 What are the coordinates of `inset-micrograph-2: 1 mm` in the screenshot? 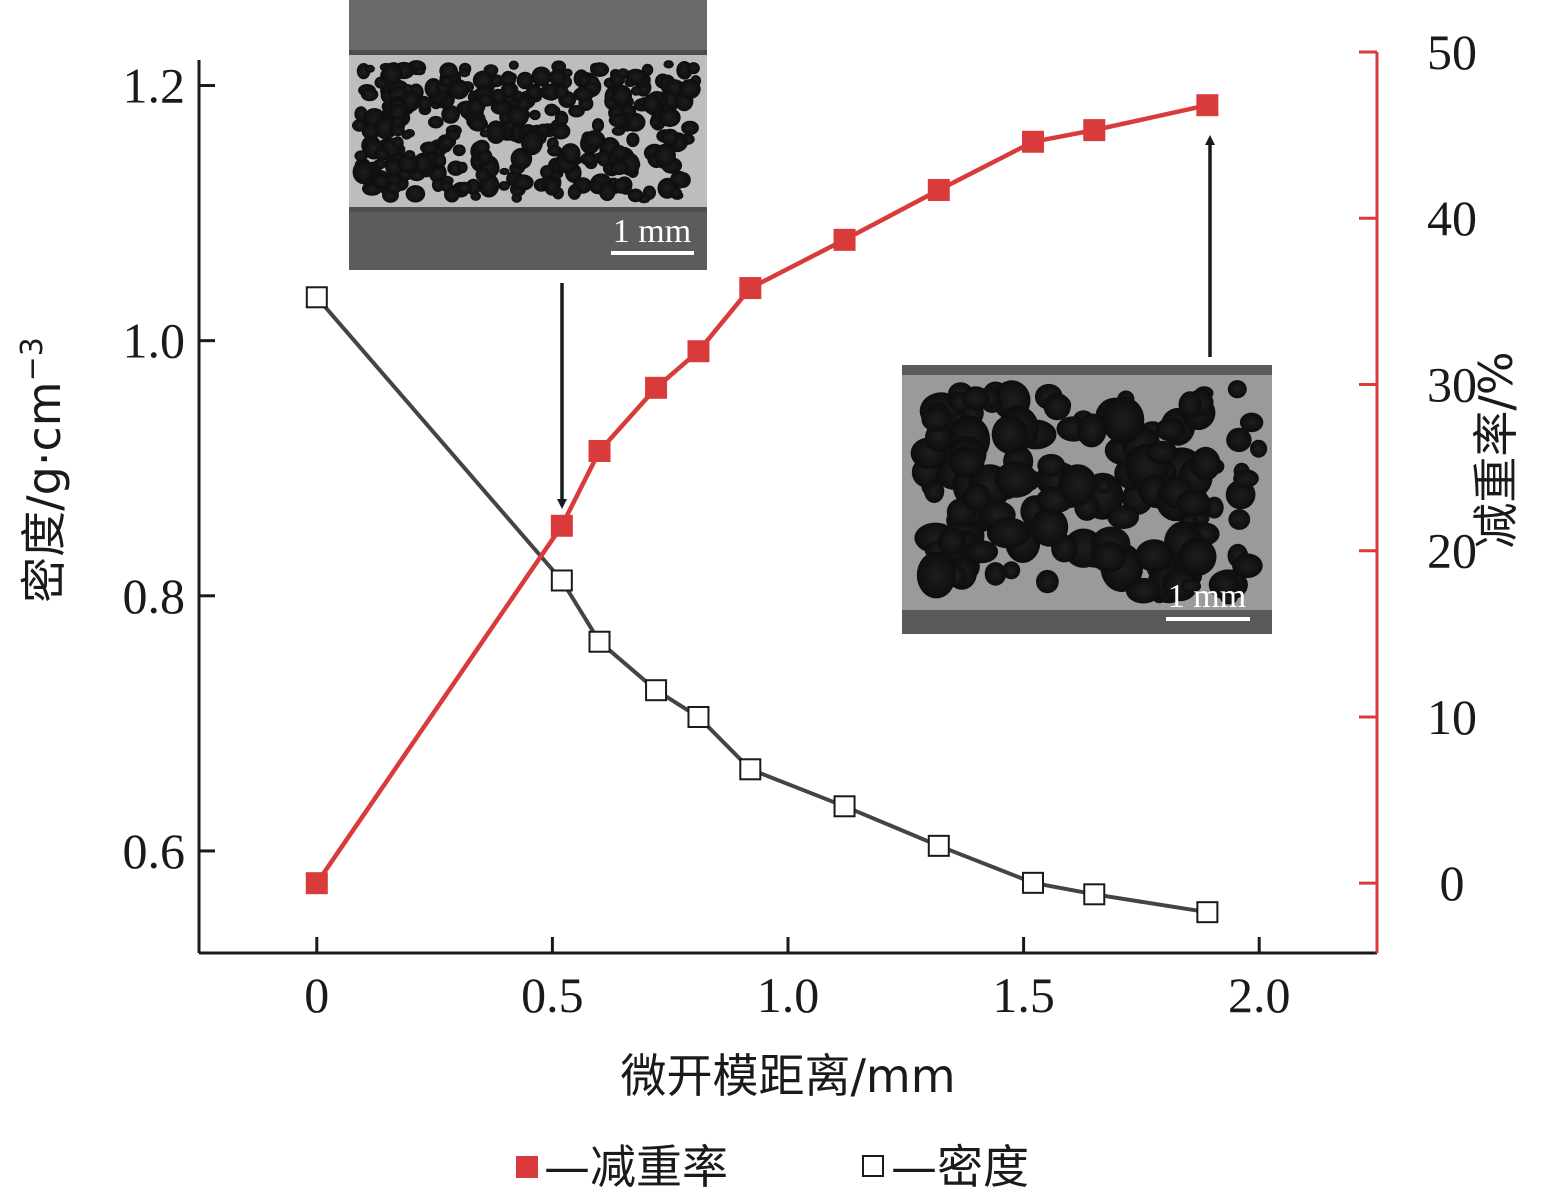 It's located at (1087, 499).